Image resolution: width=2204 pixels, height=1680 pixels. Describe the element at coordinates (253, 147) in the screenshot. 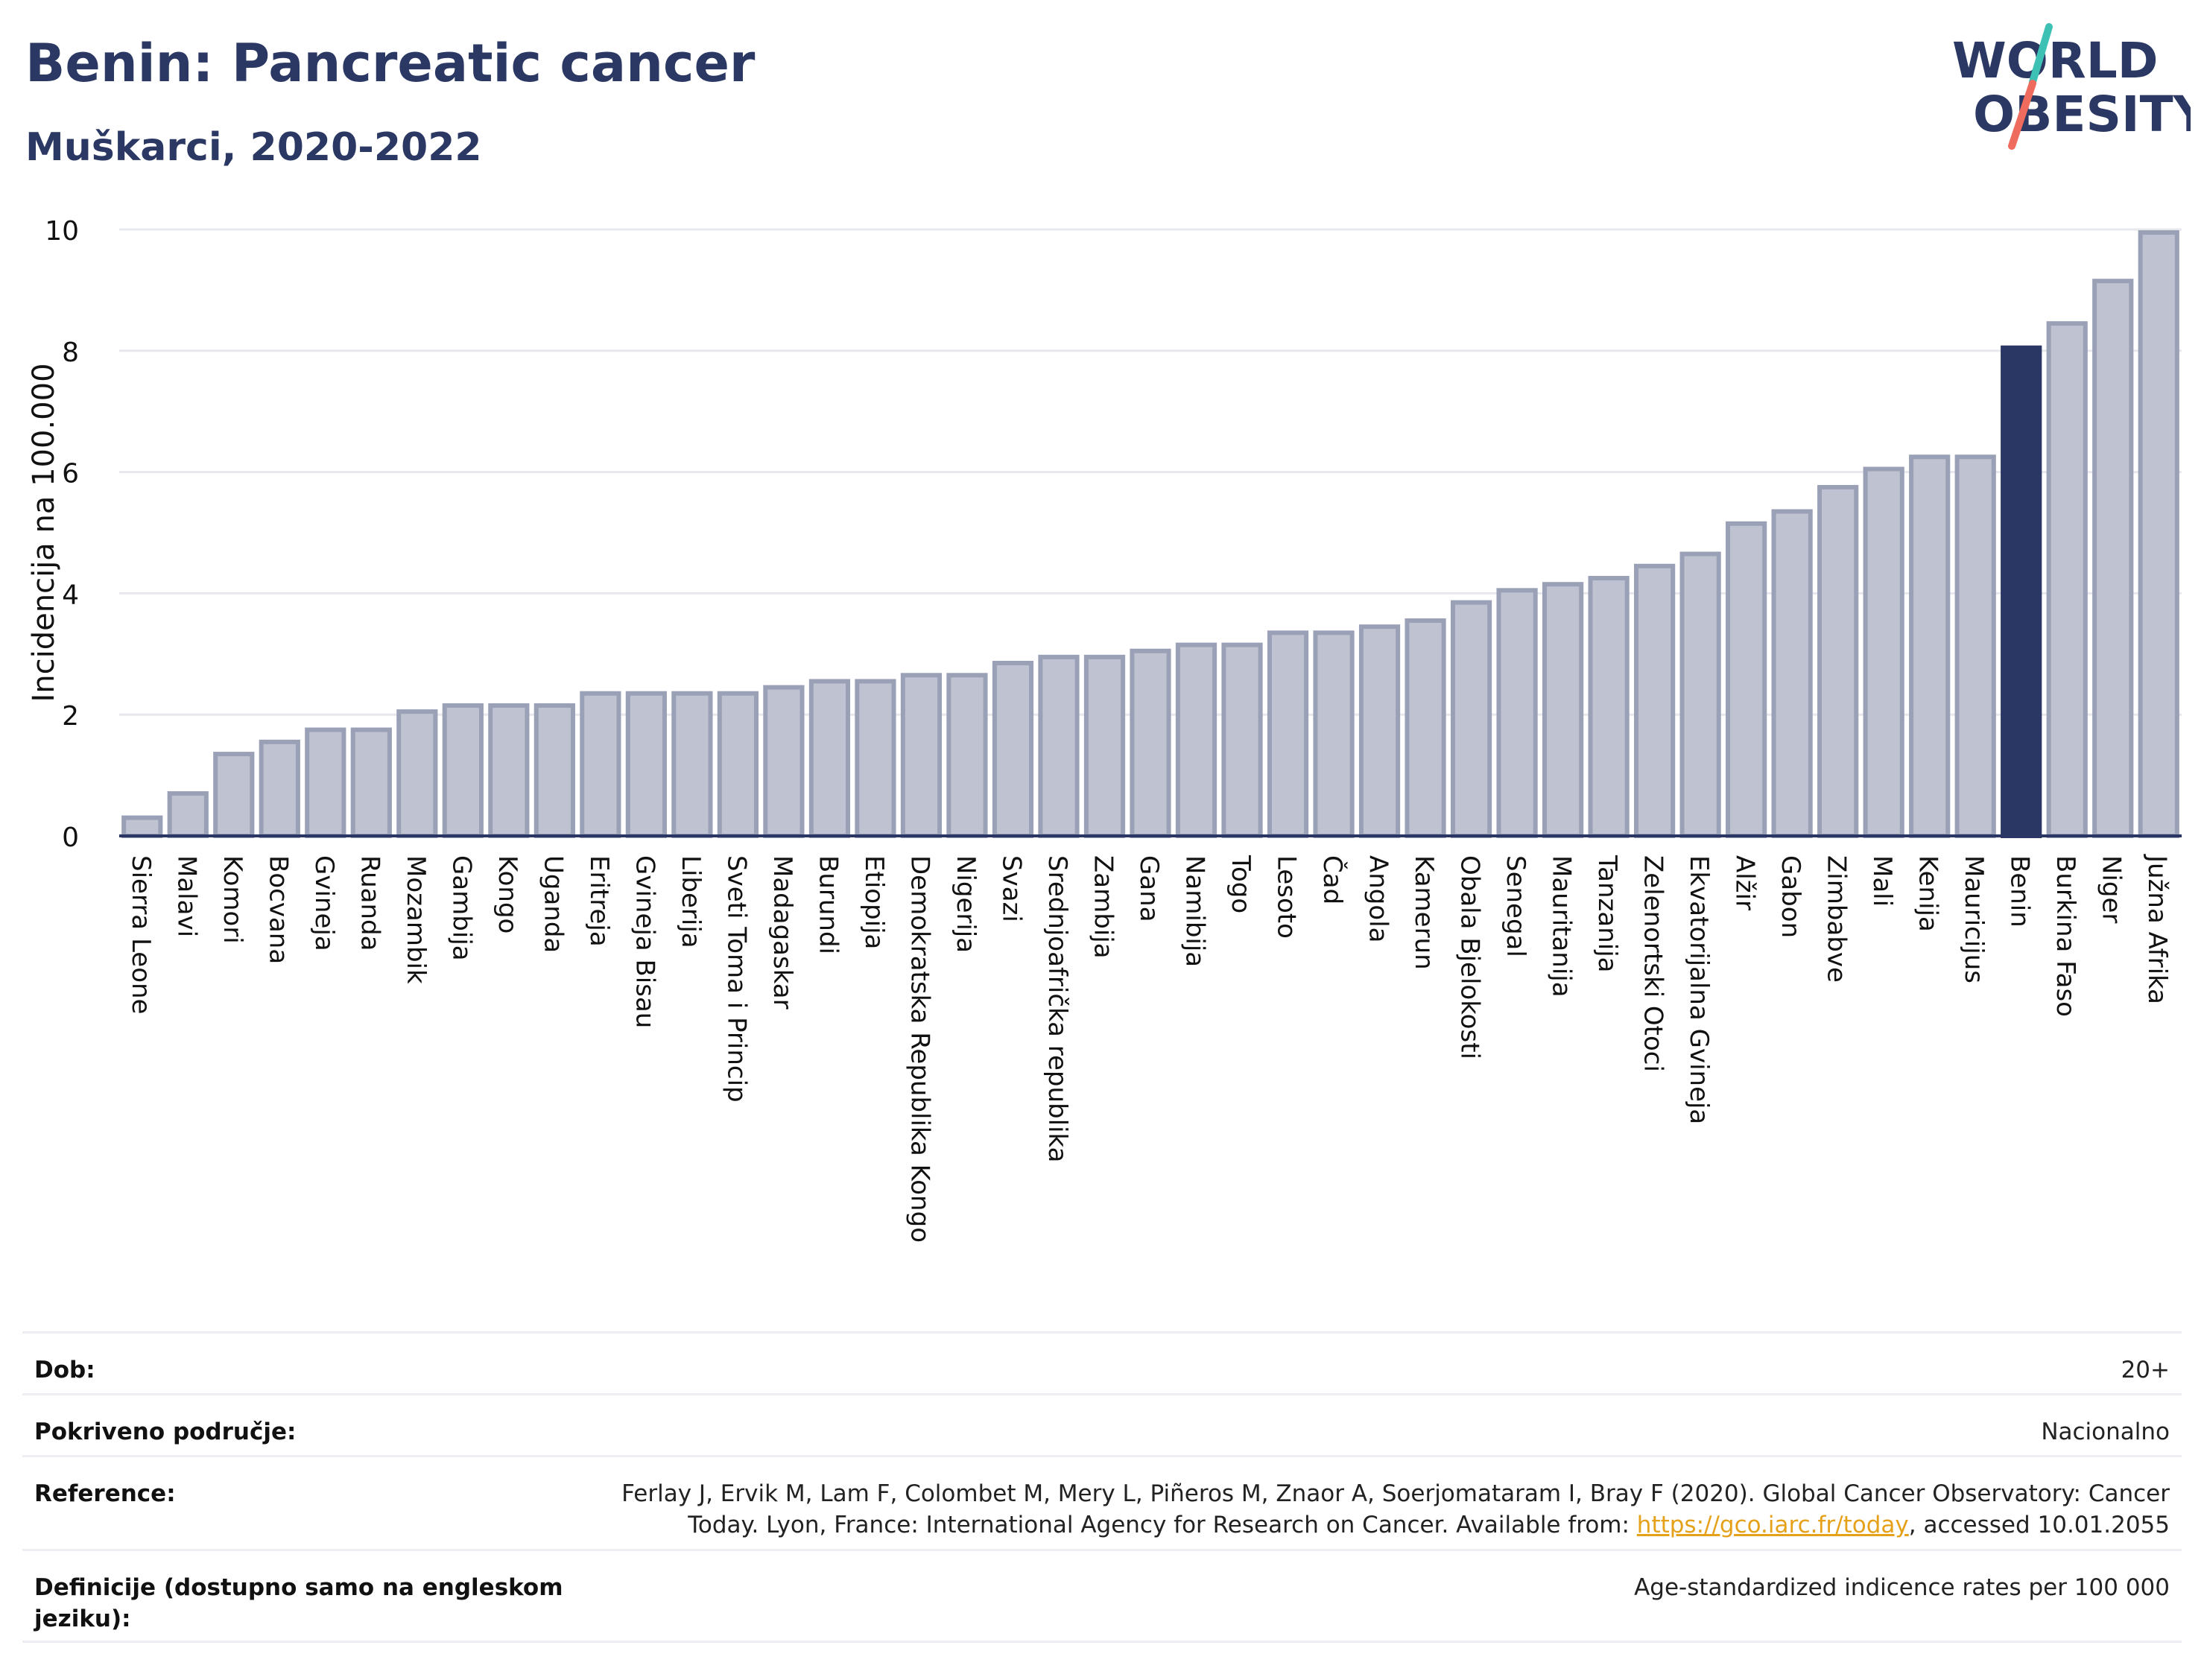

I see `chart-subtitle: Muškarci, 2020-2022` at that location.